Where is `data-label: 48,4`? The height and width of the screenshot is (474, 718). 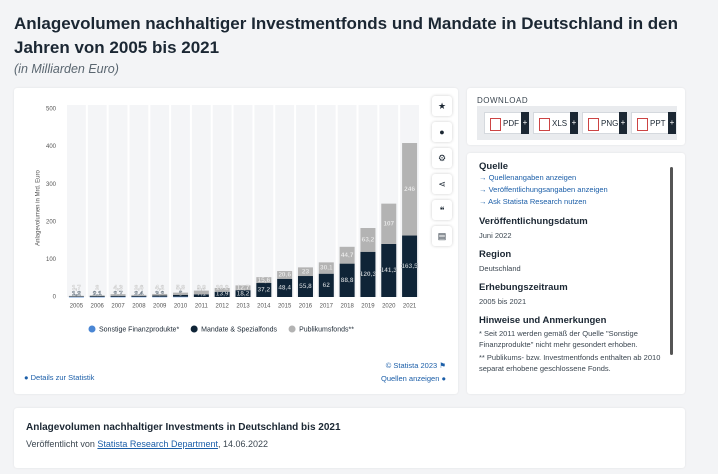 data-label: 48,4 is located at coordinates (284, 288).